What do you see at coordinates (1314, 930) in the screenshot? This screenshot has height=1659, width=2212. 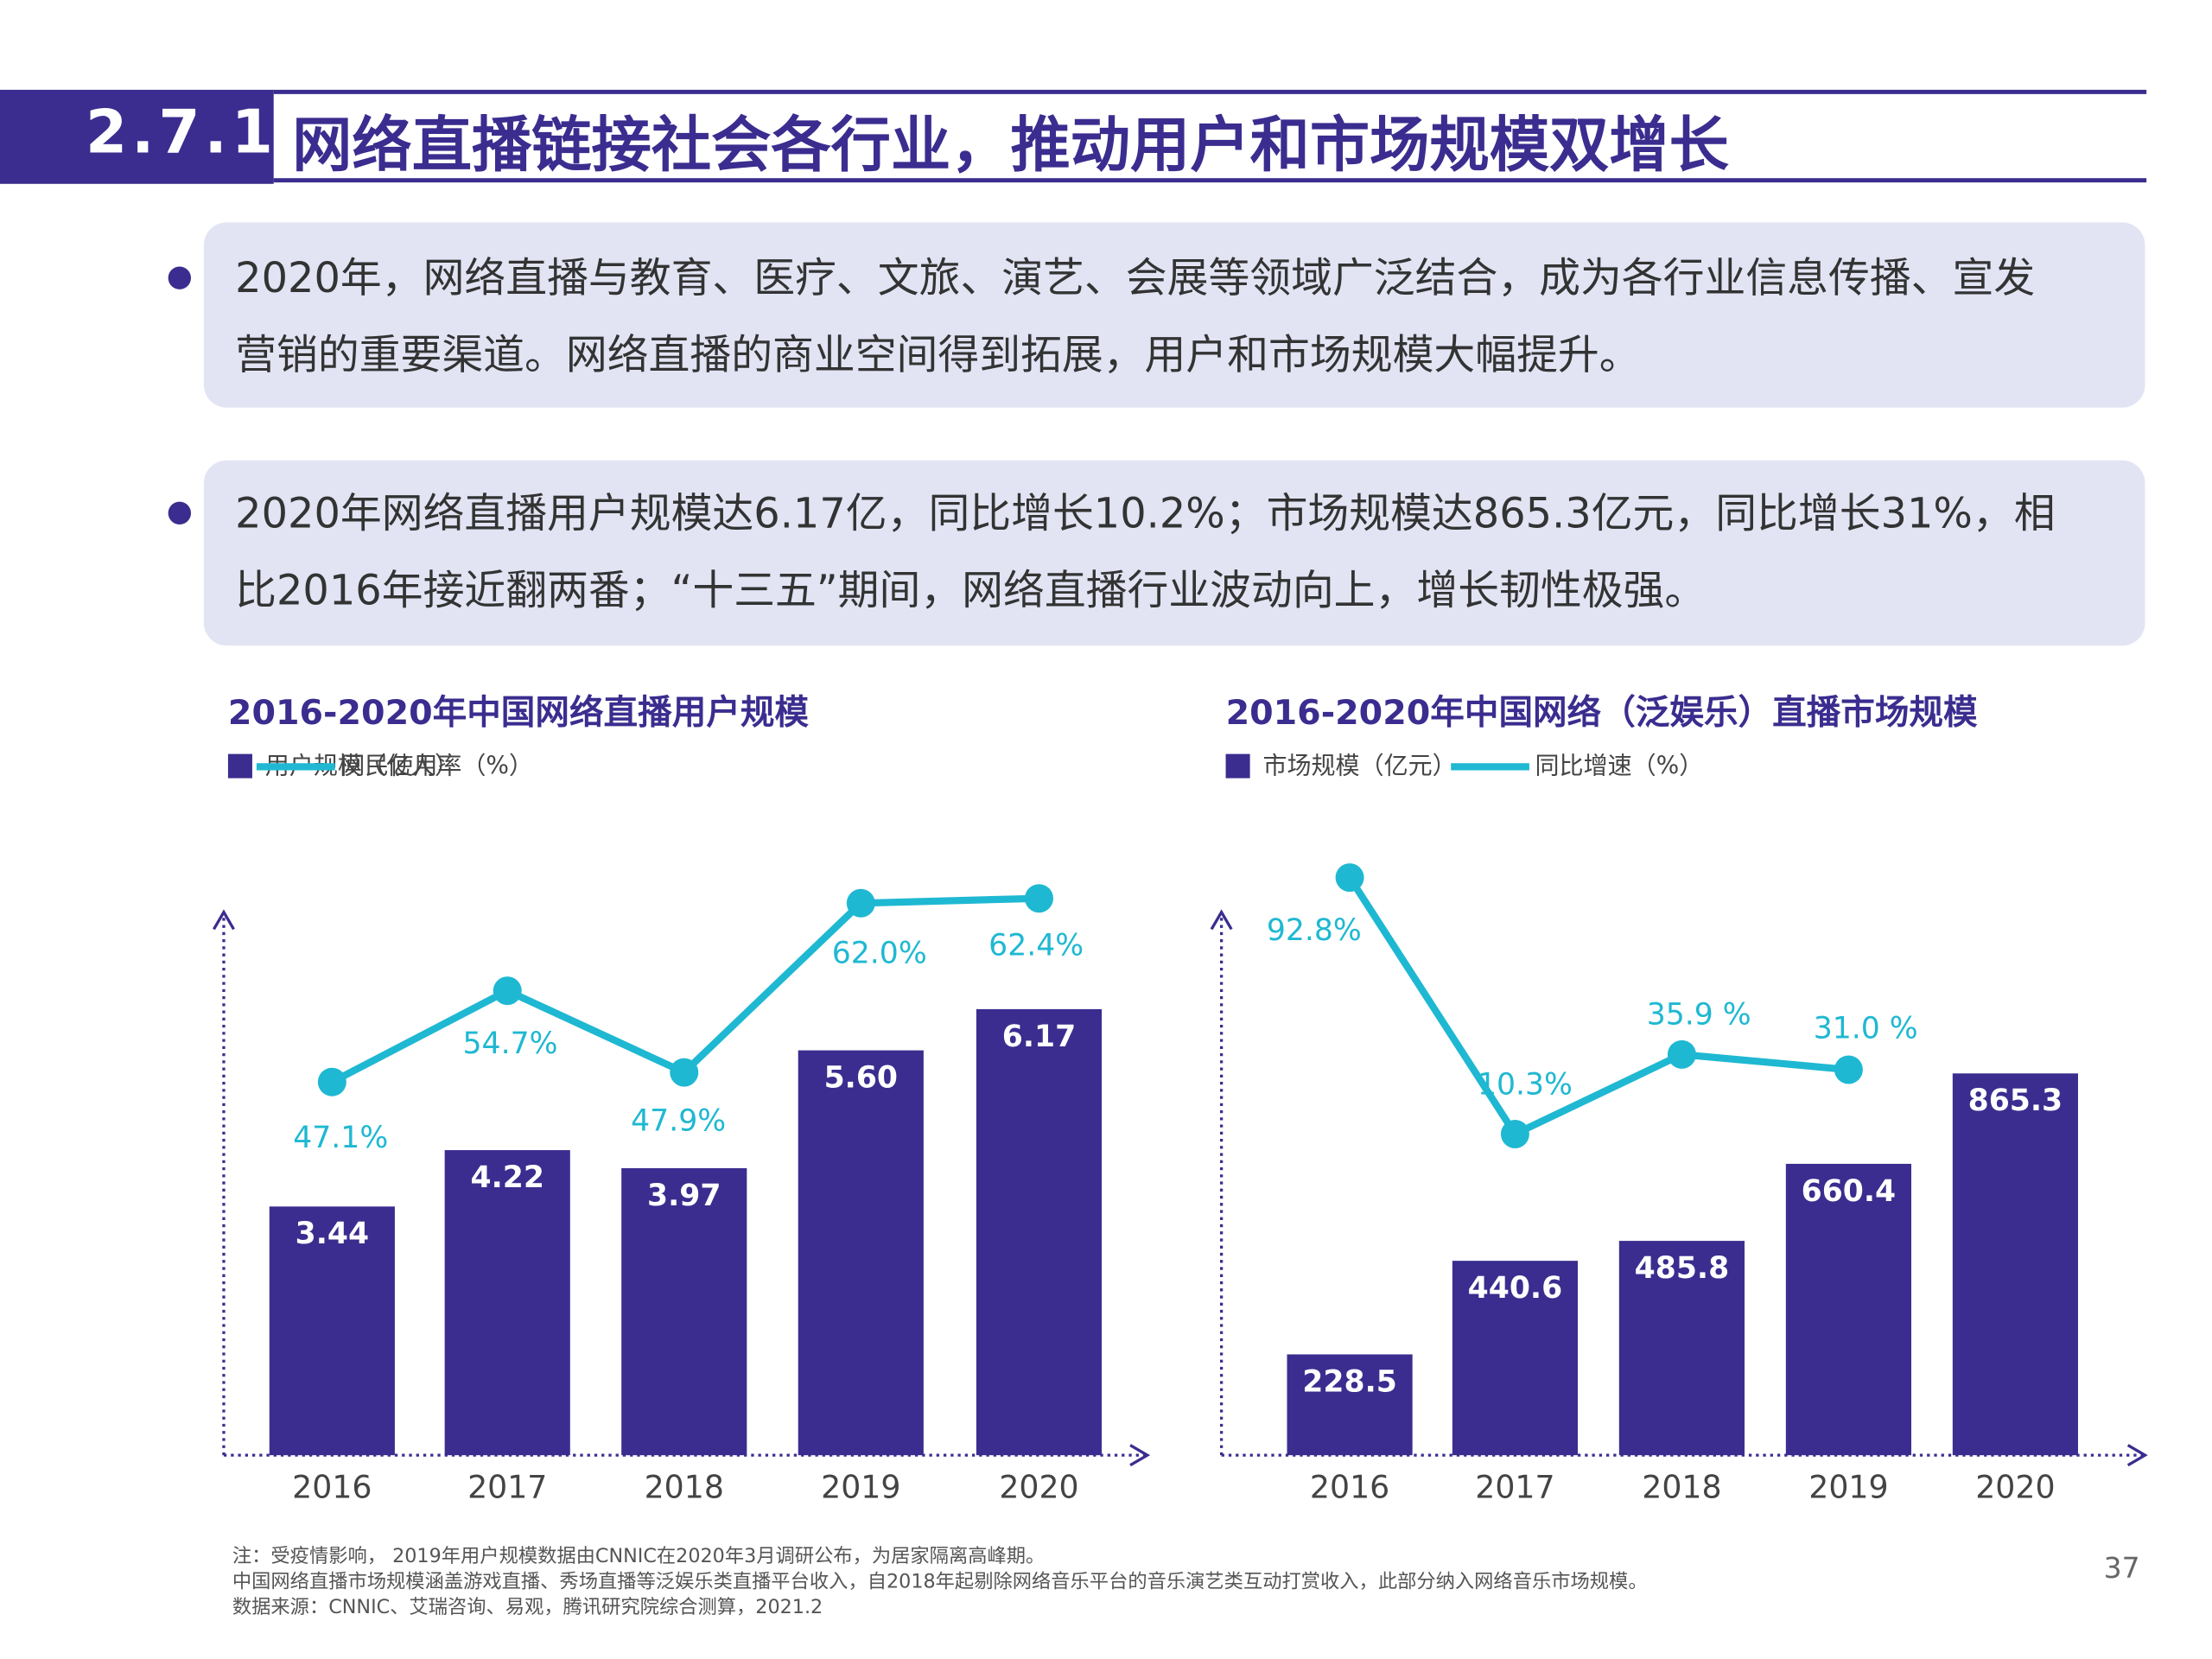 I see `line-value-label: 92.8%` at bounding box center [1314, 930].